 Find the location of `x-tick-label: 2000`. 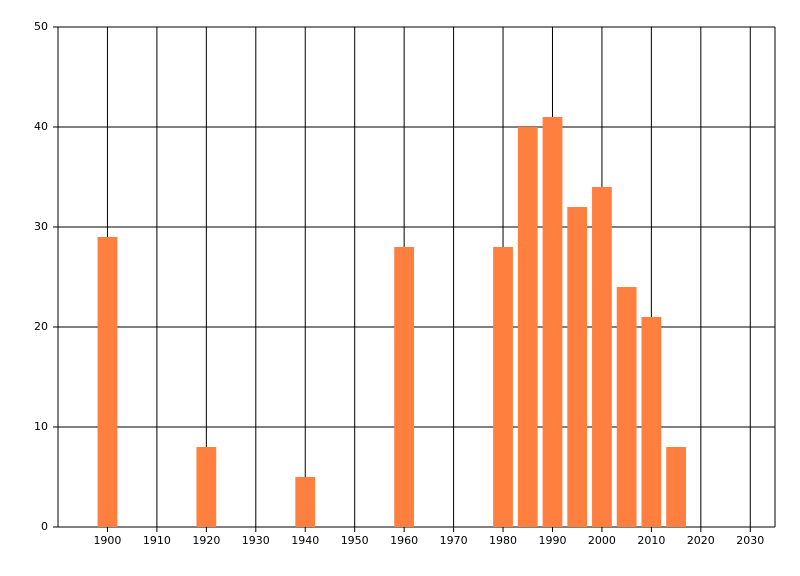

x-tick-label: 2000 is located at coordinates (602, 540).